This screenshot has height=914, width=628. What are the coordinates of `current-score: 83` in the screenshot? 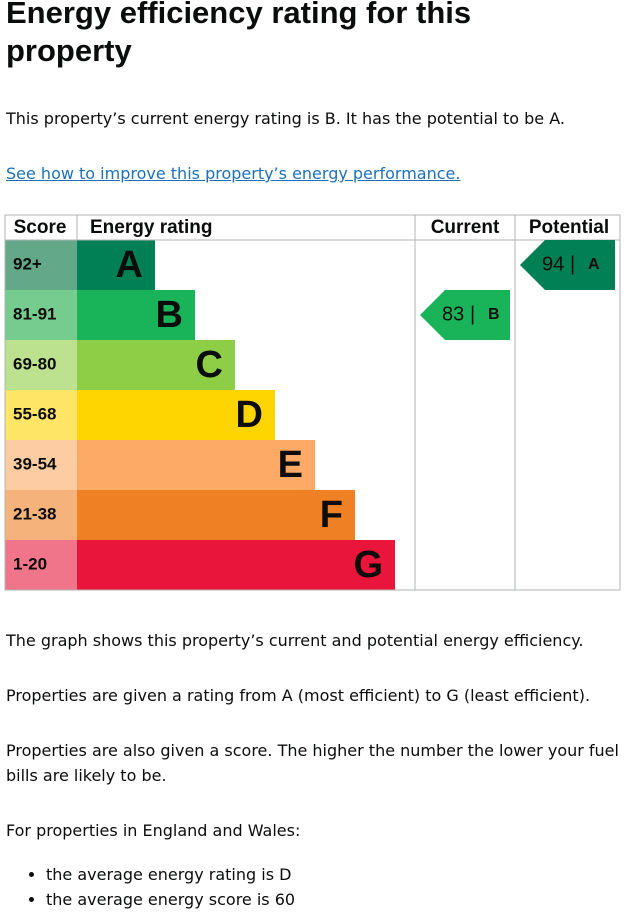 It's located at (453, 314).